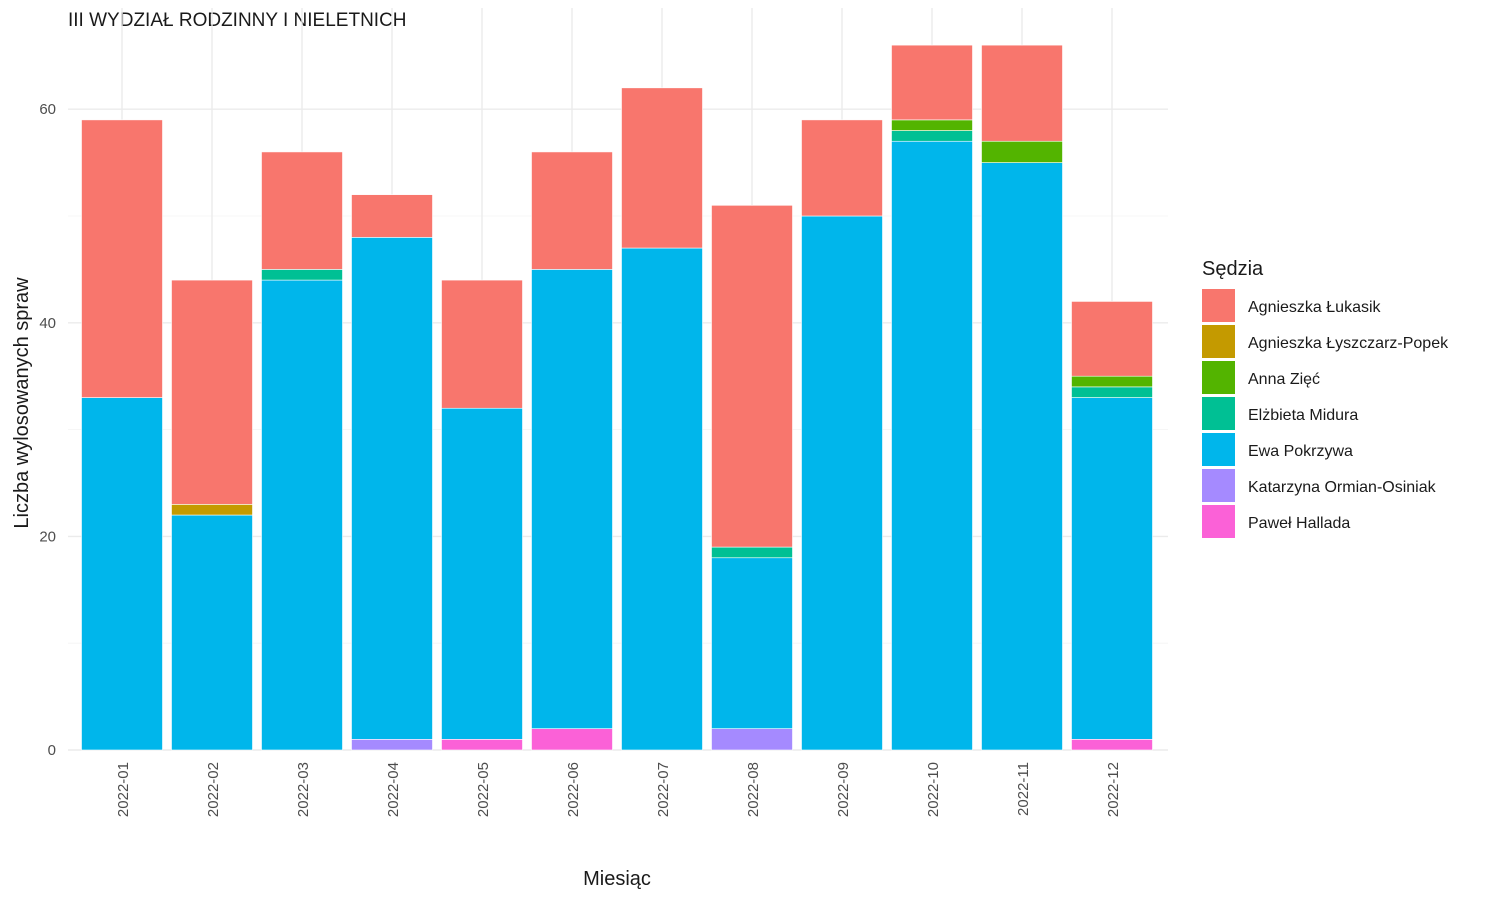  I want to click on x-tick-label: 2022-04, so click(393, 789).